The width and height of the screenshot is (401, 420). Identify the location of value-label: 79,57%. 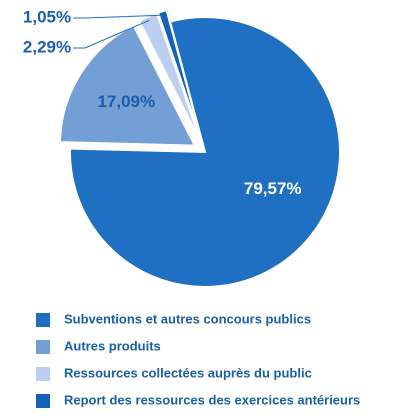
(273, 188).